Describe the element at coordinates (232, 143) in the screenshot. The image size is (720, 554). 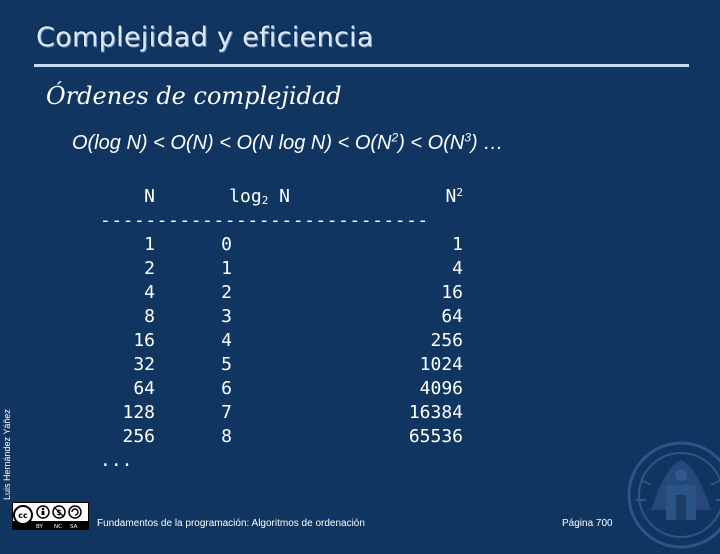
I see `formula-part-1: O(log N) < O(N) < O(N log N) < O(N` at that location.